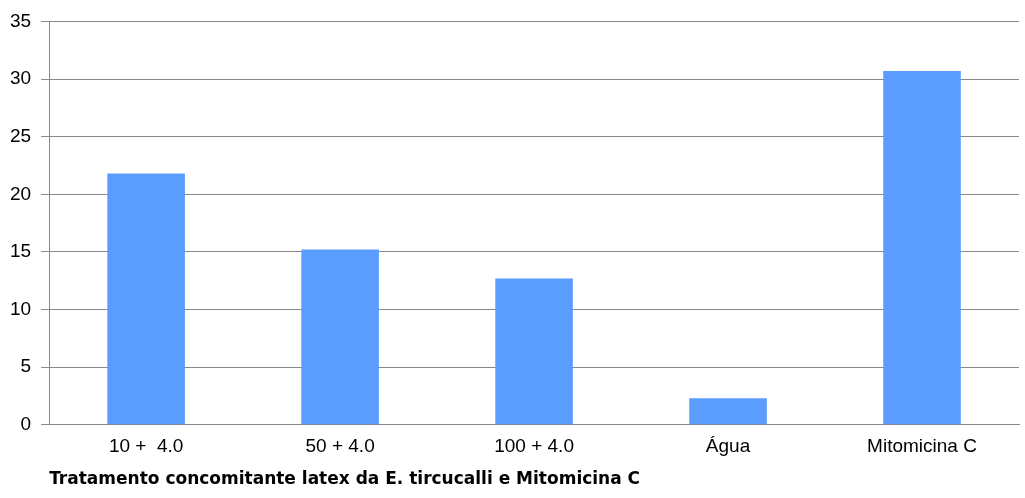 The height and width of the screenshot is (498, 1025). I want to click on y-tick-label: 30, so click(20, 78).